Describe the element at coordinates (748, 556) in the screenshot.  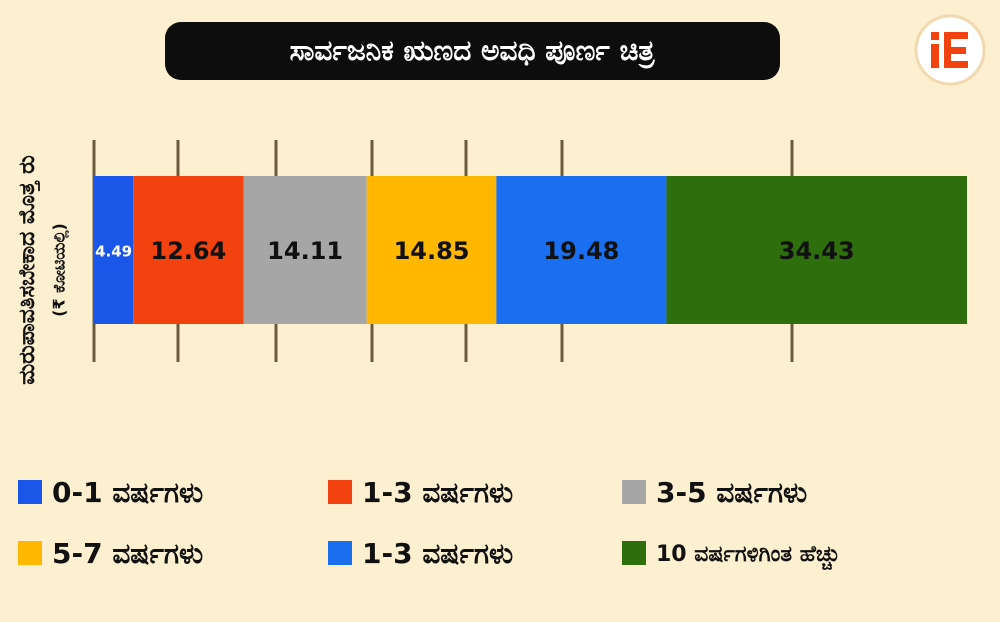
I see `legend-label: 10 ವರ್ಷಗಳಿಗಿಂತ ಹೆಚ್ಚು` at that location.